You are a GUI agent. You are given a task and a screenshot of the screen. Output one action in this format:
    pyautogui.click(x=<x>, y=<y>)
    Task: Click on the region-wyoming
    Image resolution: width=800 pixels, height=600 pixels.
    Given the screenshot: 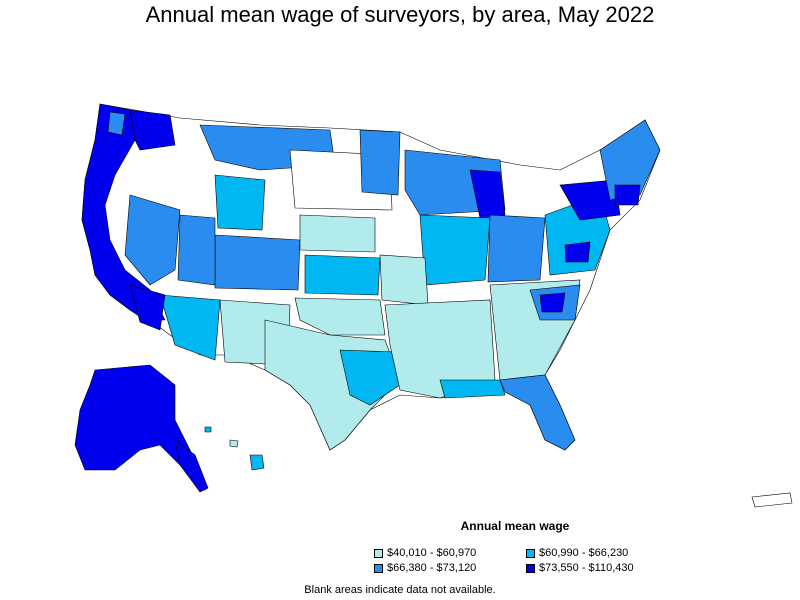 What is the action you would take?
    pyautogui.click(x=240, y=202)
    